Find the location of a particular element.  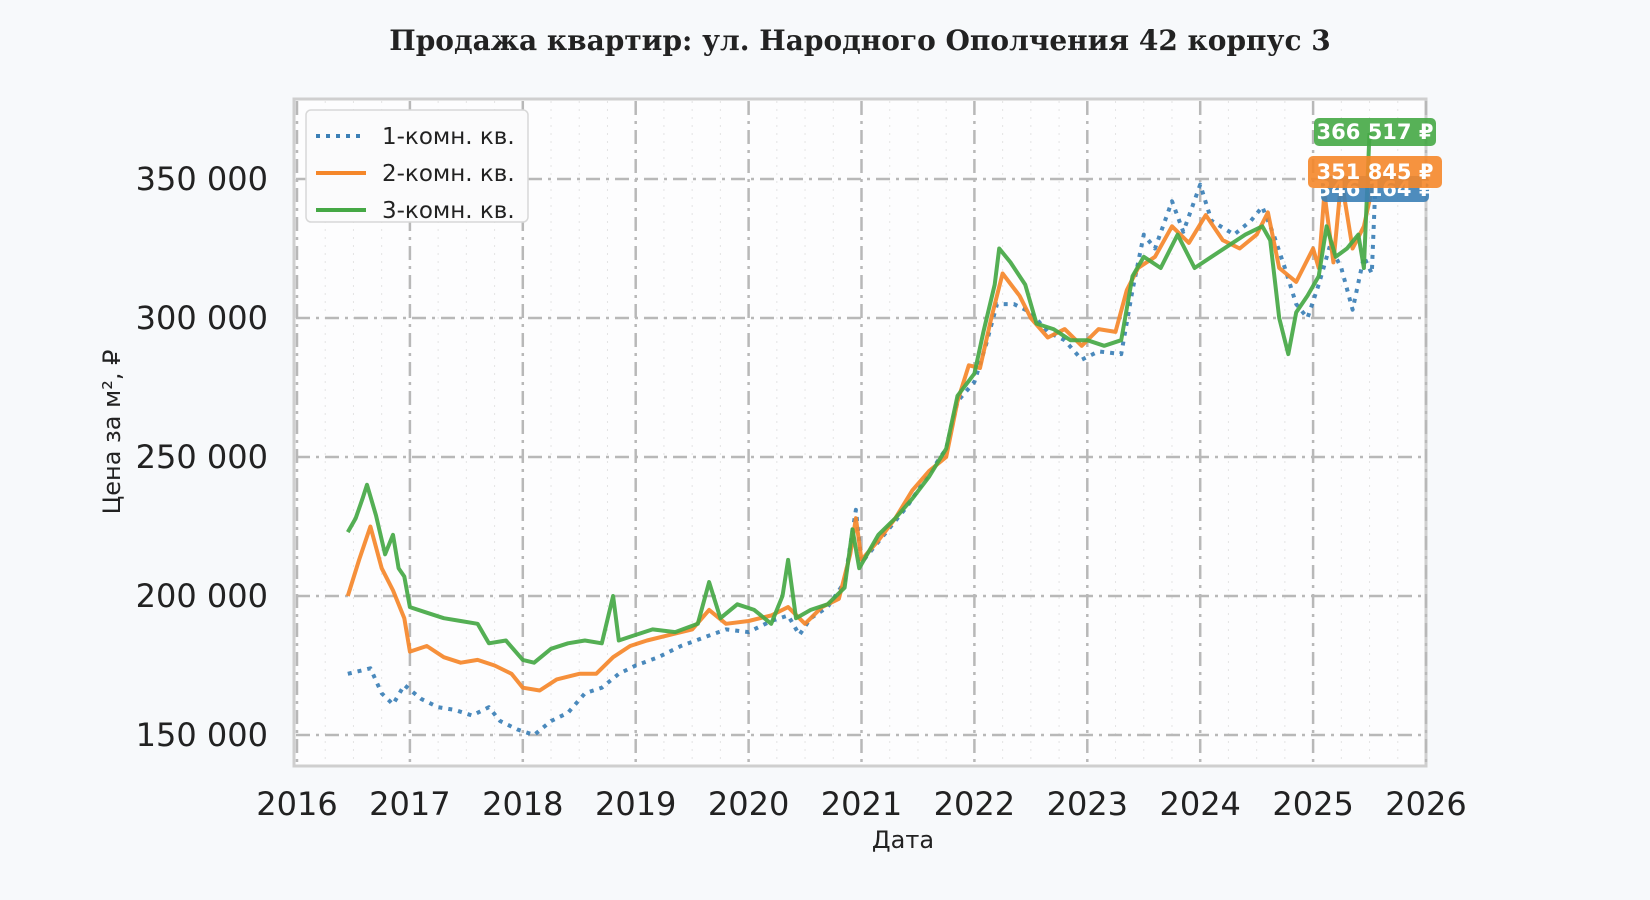

x-tick-label: 2017 is located at coordinates (409, 804).